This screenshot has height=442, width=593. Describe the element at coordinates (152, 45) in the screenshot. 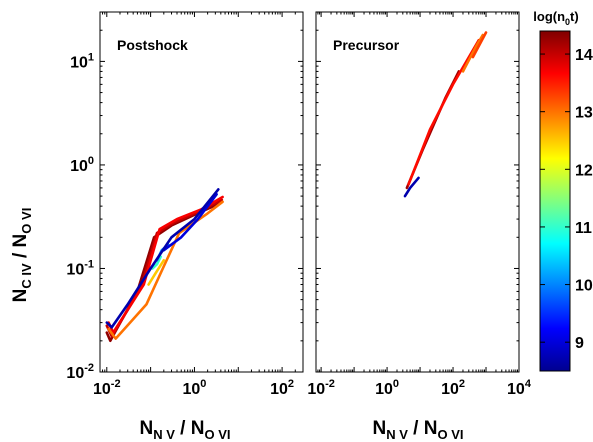

I see `postshock-panel-label: Postshock` at that location.